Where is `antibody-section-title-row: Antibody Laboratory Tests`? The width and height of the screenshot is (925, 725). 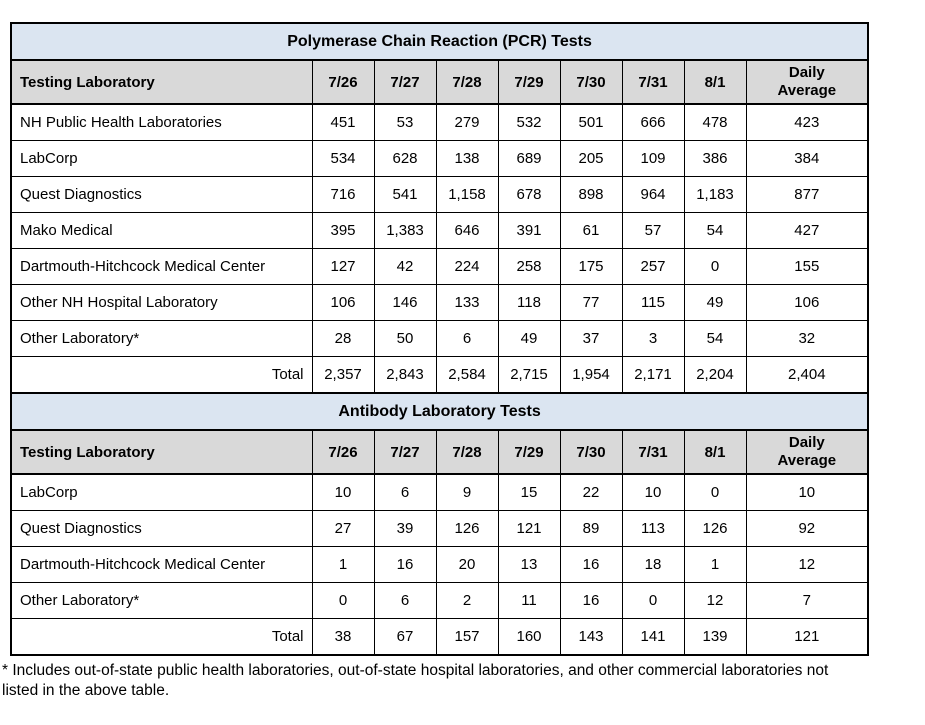 antibody-section-title-row: Antibody Laboratory Tests is located at coordinates (439, 411).